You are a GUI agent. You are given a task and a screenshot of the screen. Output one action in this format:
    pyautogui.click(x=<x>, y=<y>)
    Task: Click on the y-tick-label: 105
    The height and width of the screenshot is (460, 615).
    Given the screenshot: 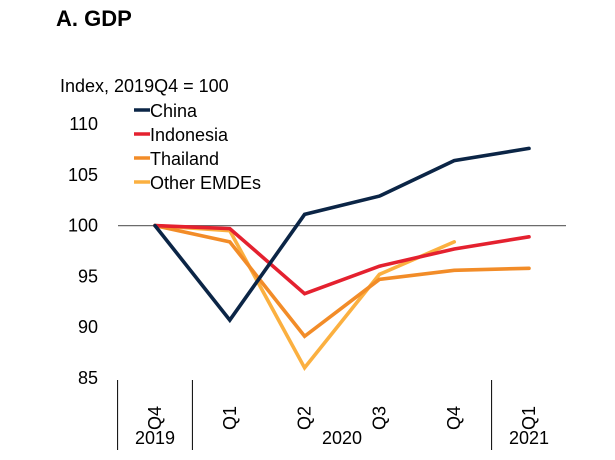 What is the action you would take?
    pyautogui.click(x=83, y=175)
    